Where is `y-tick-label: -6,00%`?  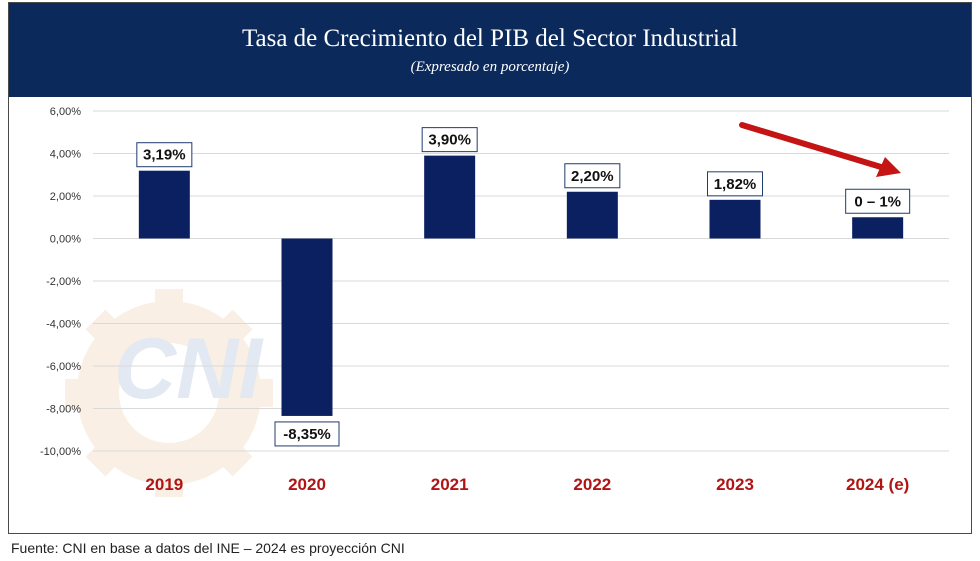
y-tick-label: -6,00% is located at coordinates (63, 367).